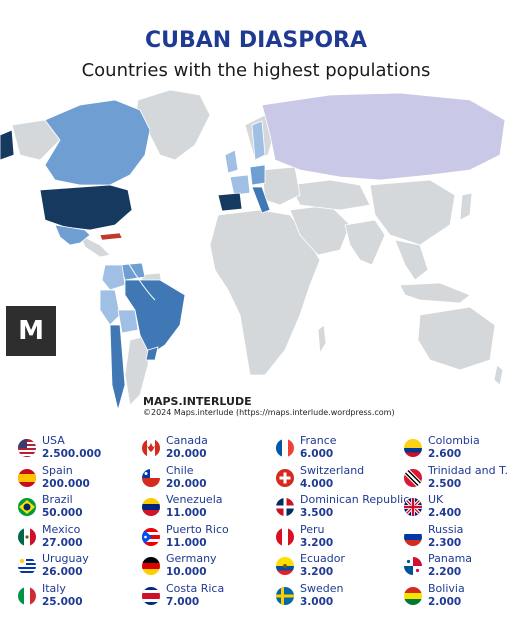 The image size is (512, 629). Describe the element at coordinates (454, 440) in the screenshot. I see `legend-country-name: Colombia` at that location.